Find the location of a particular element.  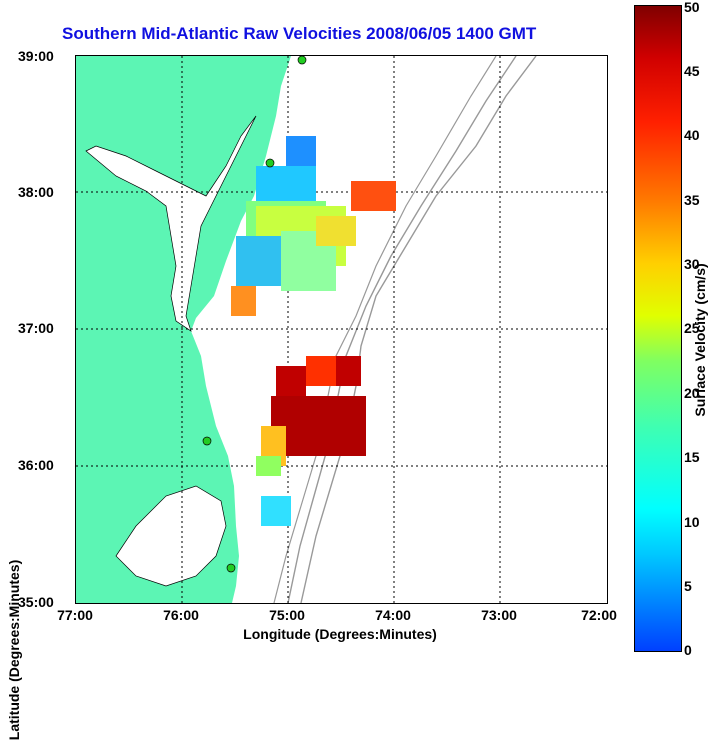

chesapeake-bay is located at coordinates (171, 223).